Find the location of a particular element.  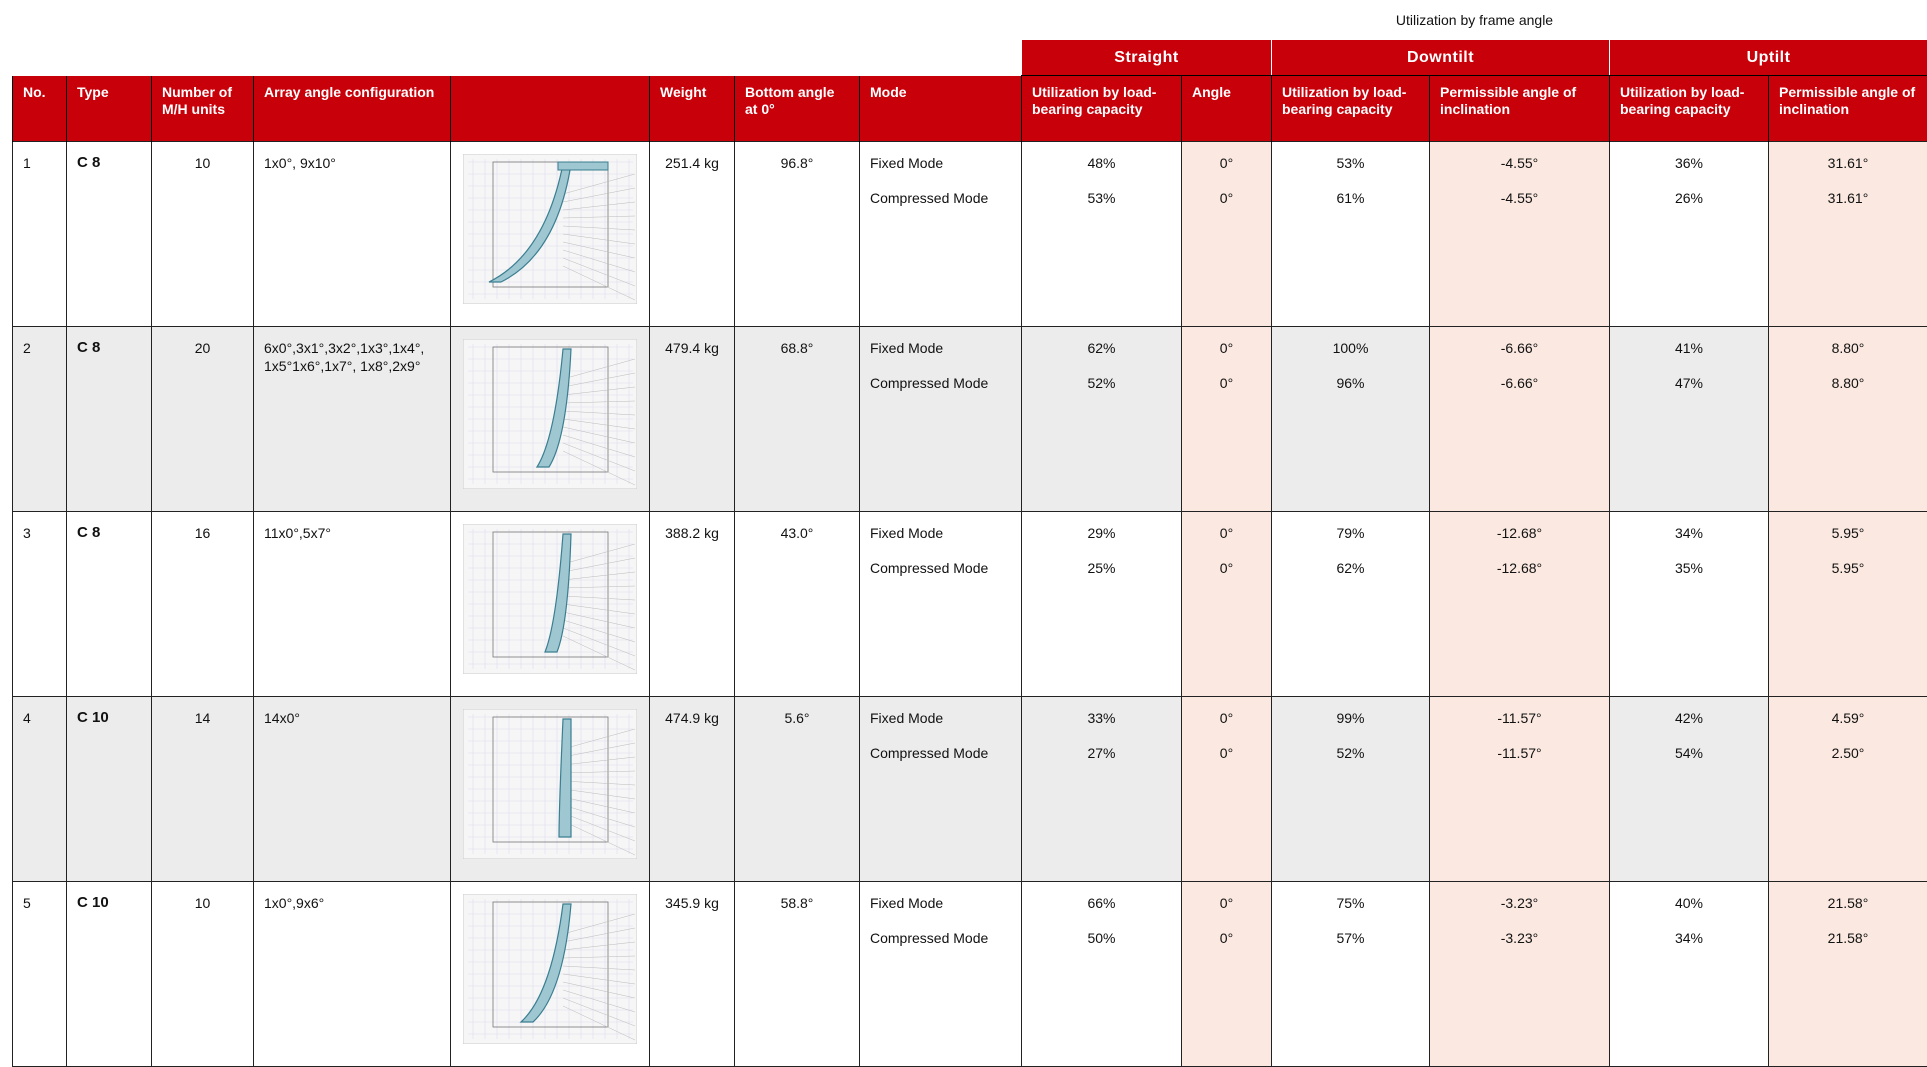

up-util: 42% is located at coordinates (1689, 726).